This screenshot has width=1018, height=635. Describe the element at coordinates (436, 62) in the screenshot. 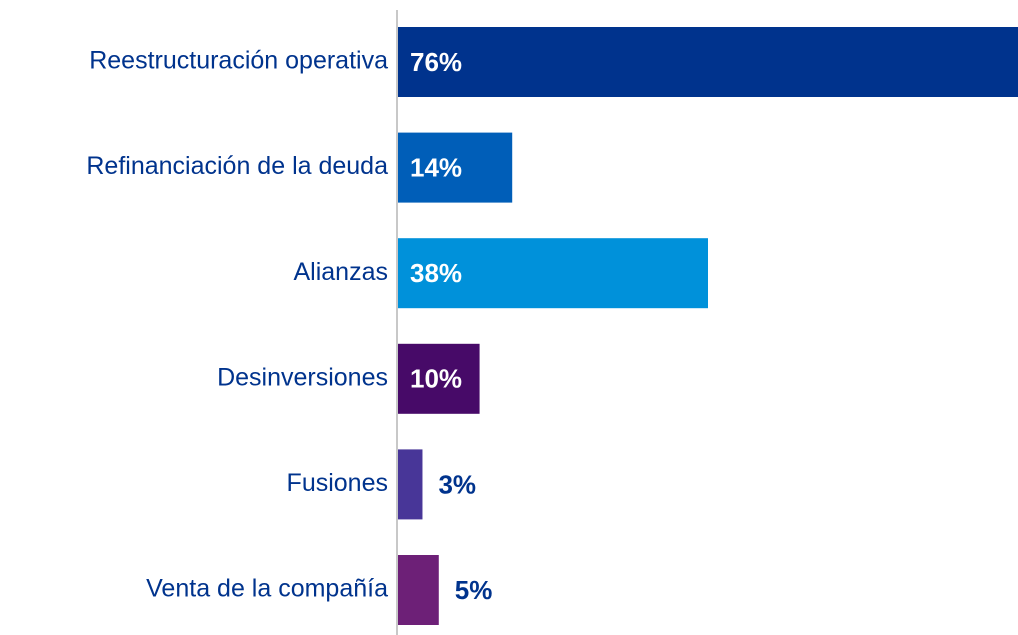

I see `value-label: 76%` at that location.